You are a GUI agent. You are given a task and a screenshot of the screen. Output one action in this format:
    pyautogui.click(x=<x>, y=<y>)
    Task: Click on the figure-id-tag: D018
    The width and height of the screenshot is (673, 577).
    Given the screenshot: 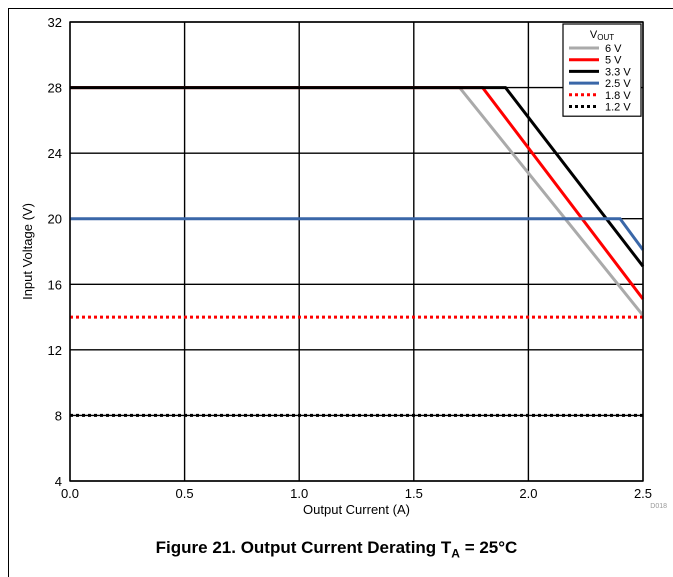 What is the action you would take?
    pyautogui.click(x=658, y=506)
    